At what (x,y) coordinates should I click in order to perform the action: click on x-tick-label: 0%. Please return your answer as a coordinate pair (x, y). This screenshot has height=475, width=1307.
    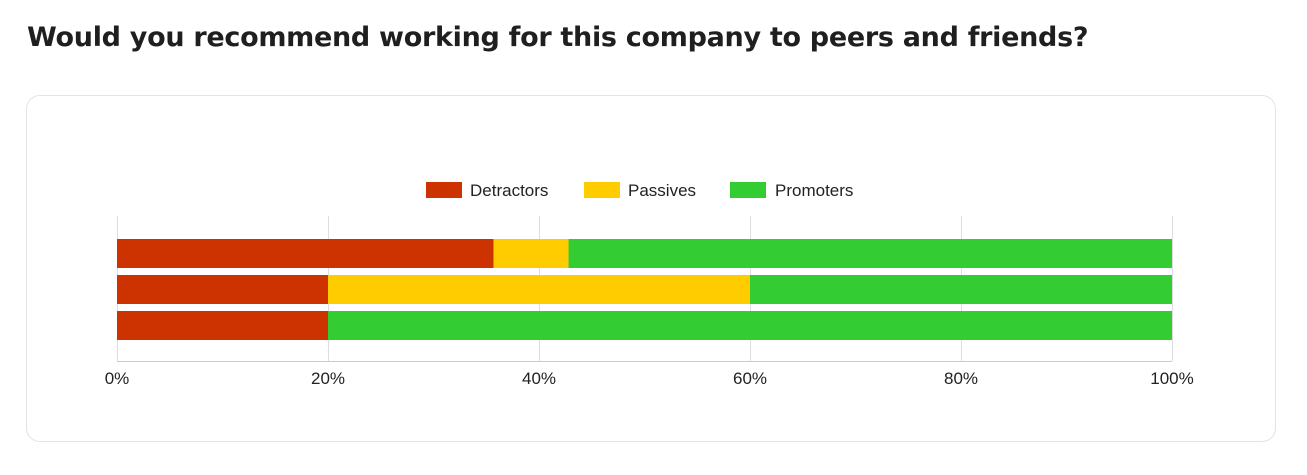
    Looking at the image, I should click on (117, 378).